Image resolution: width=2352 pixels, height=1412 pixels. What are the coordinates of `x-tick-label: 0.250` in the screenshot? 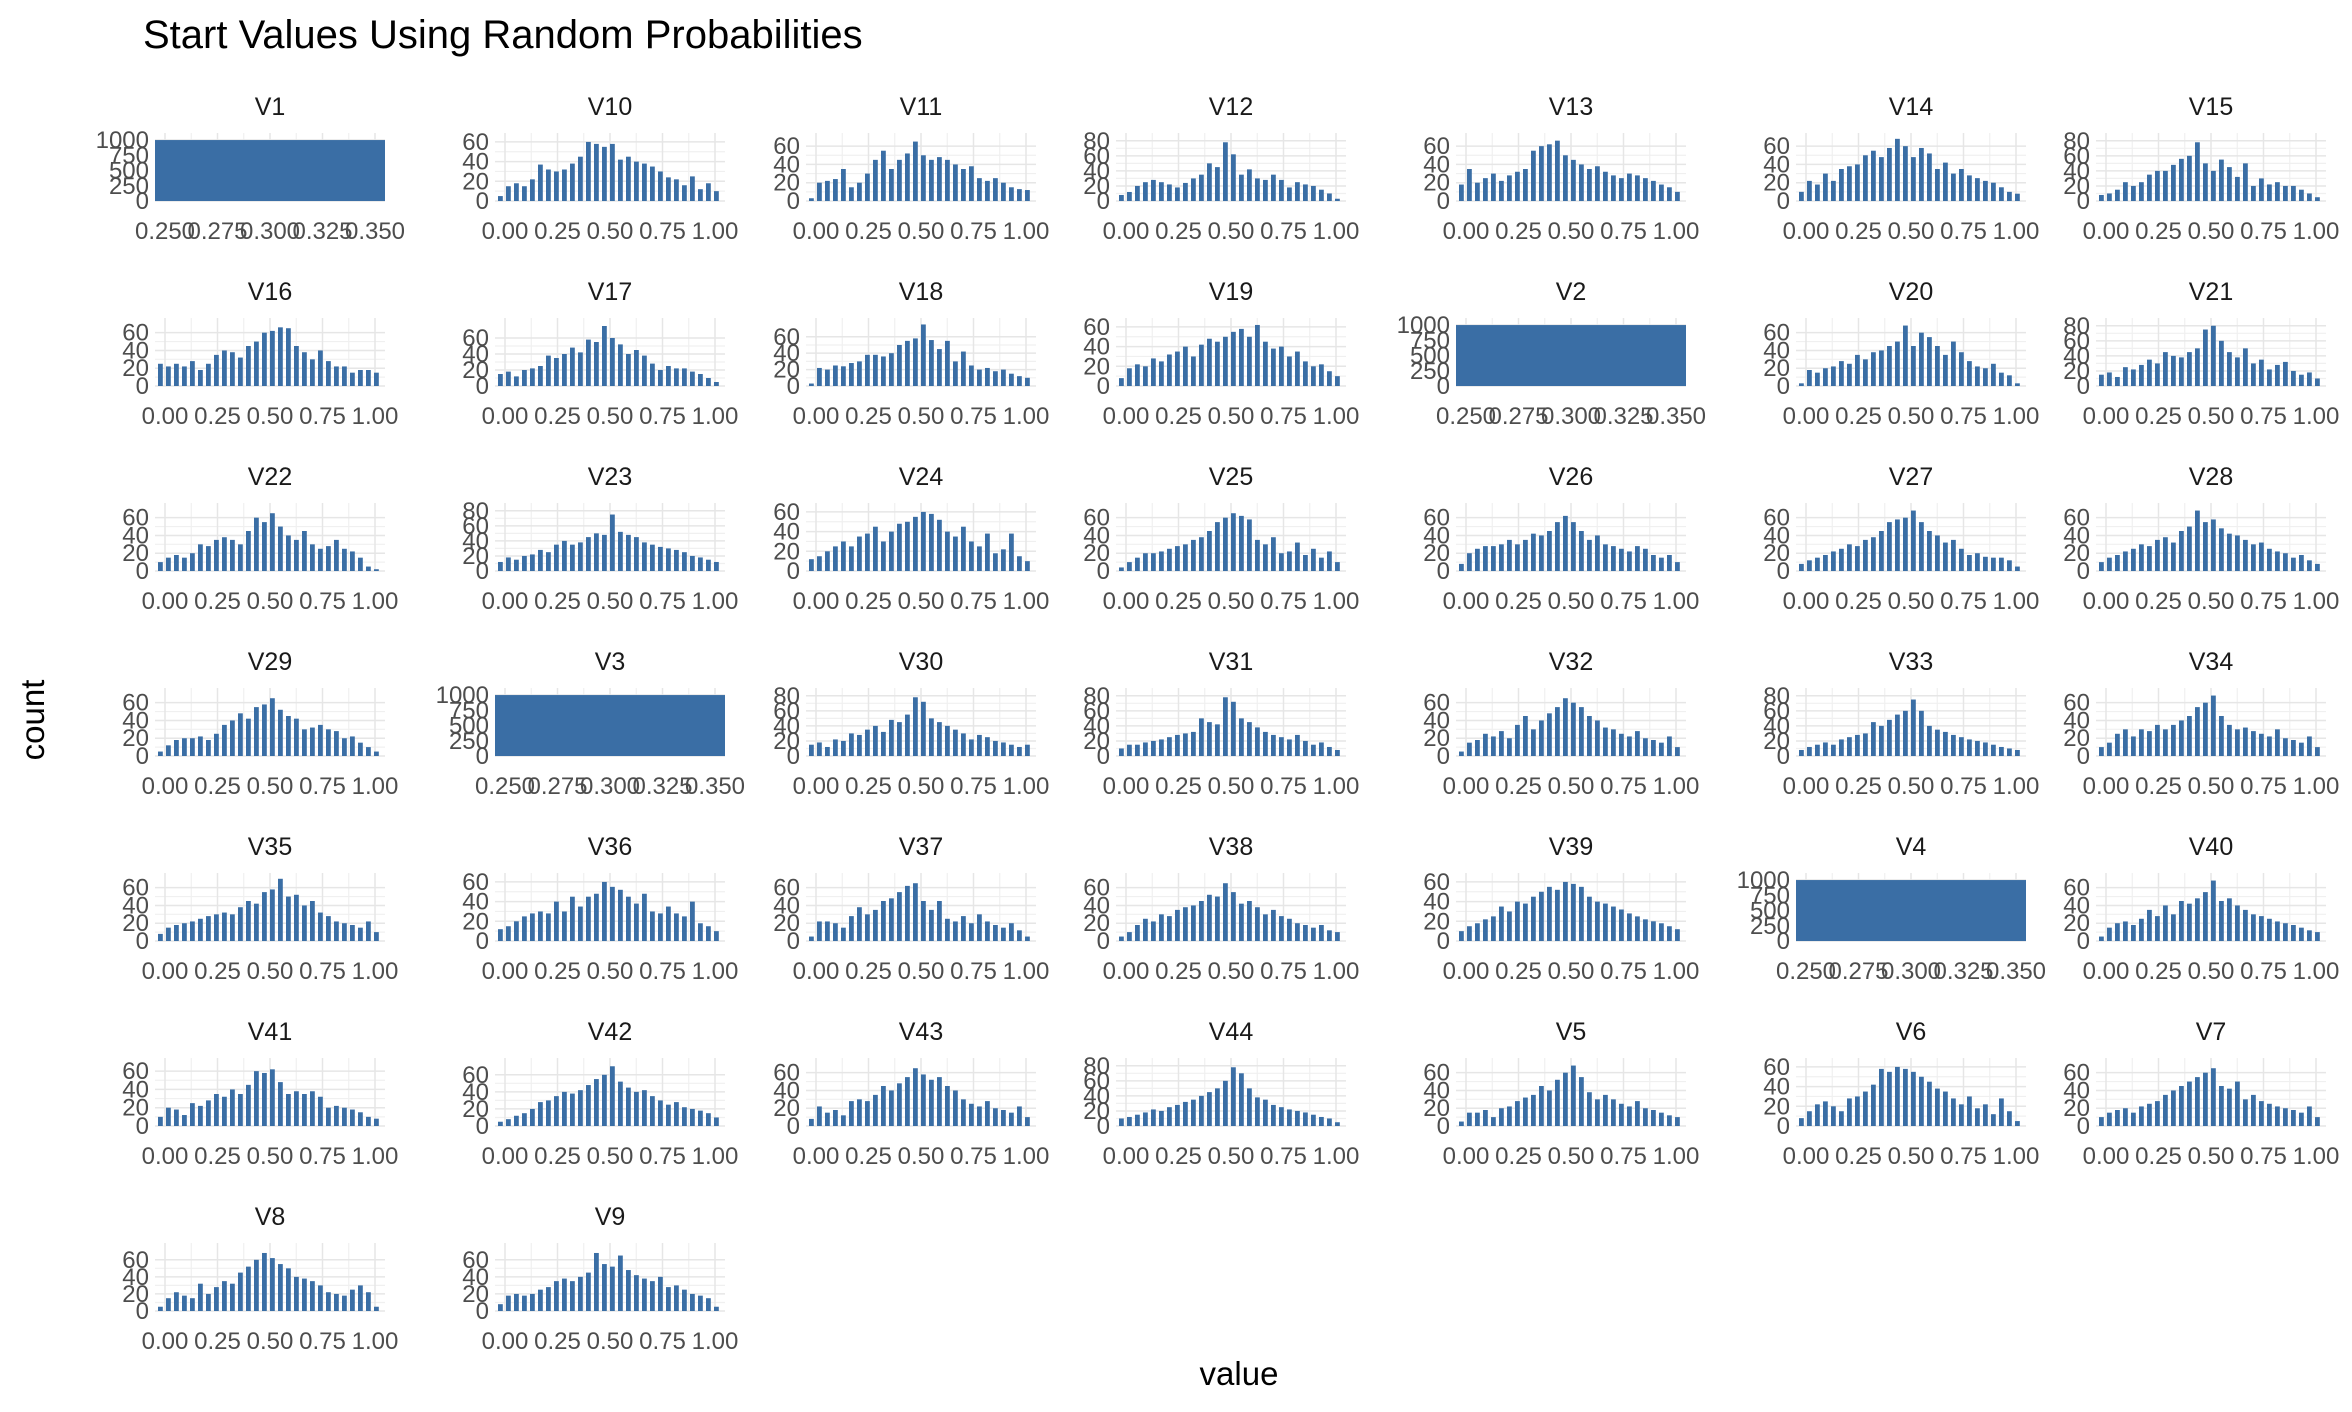 It's located at (505, 786).